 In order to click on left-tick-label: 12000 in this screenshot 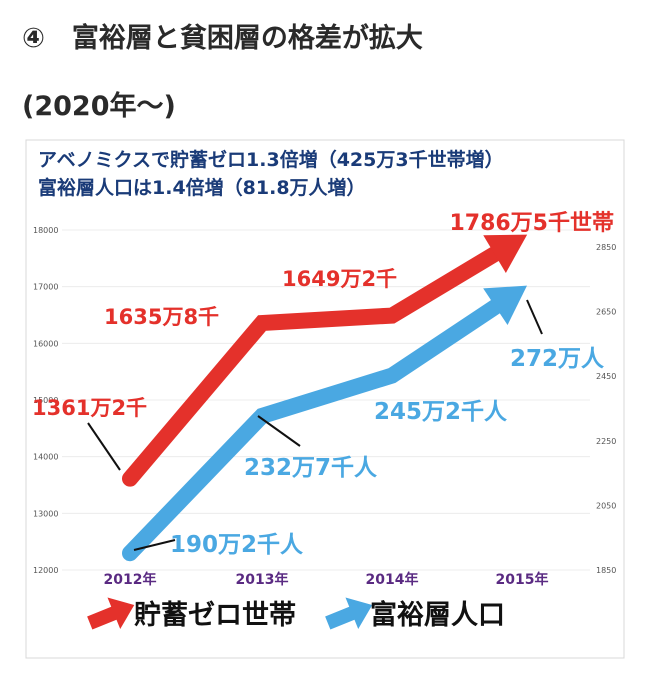, I will do `click(45, 570)`.